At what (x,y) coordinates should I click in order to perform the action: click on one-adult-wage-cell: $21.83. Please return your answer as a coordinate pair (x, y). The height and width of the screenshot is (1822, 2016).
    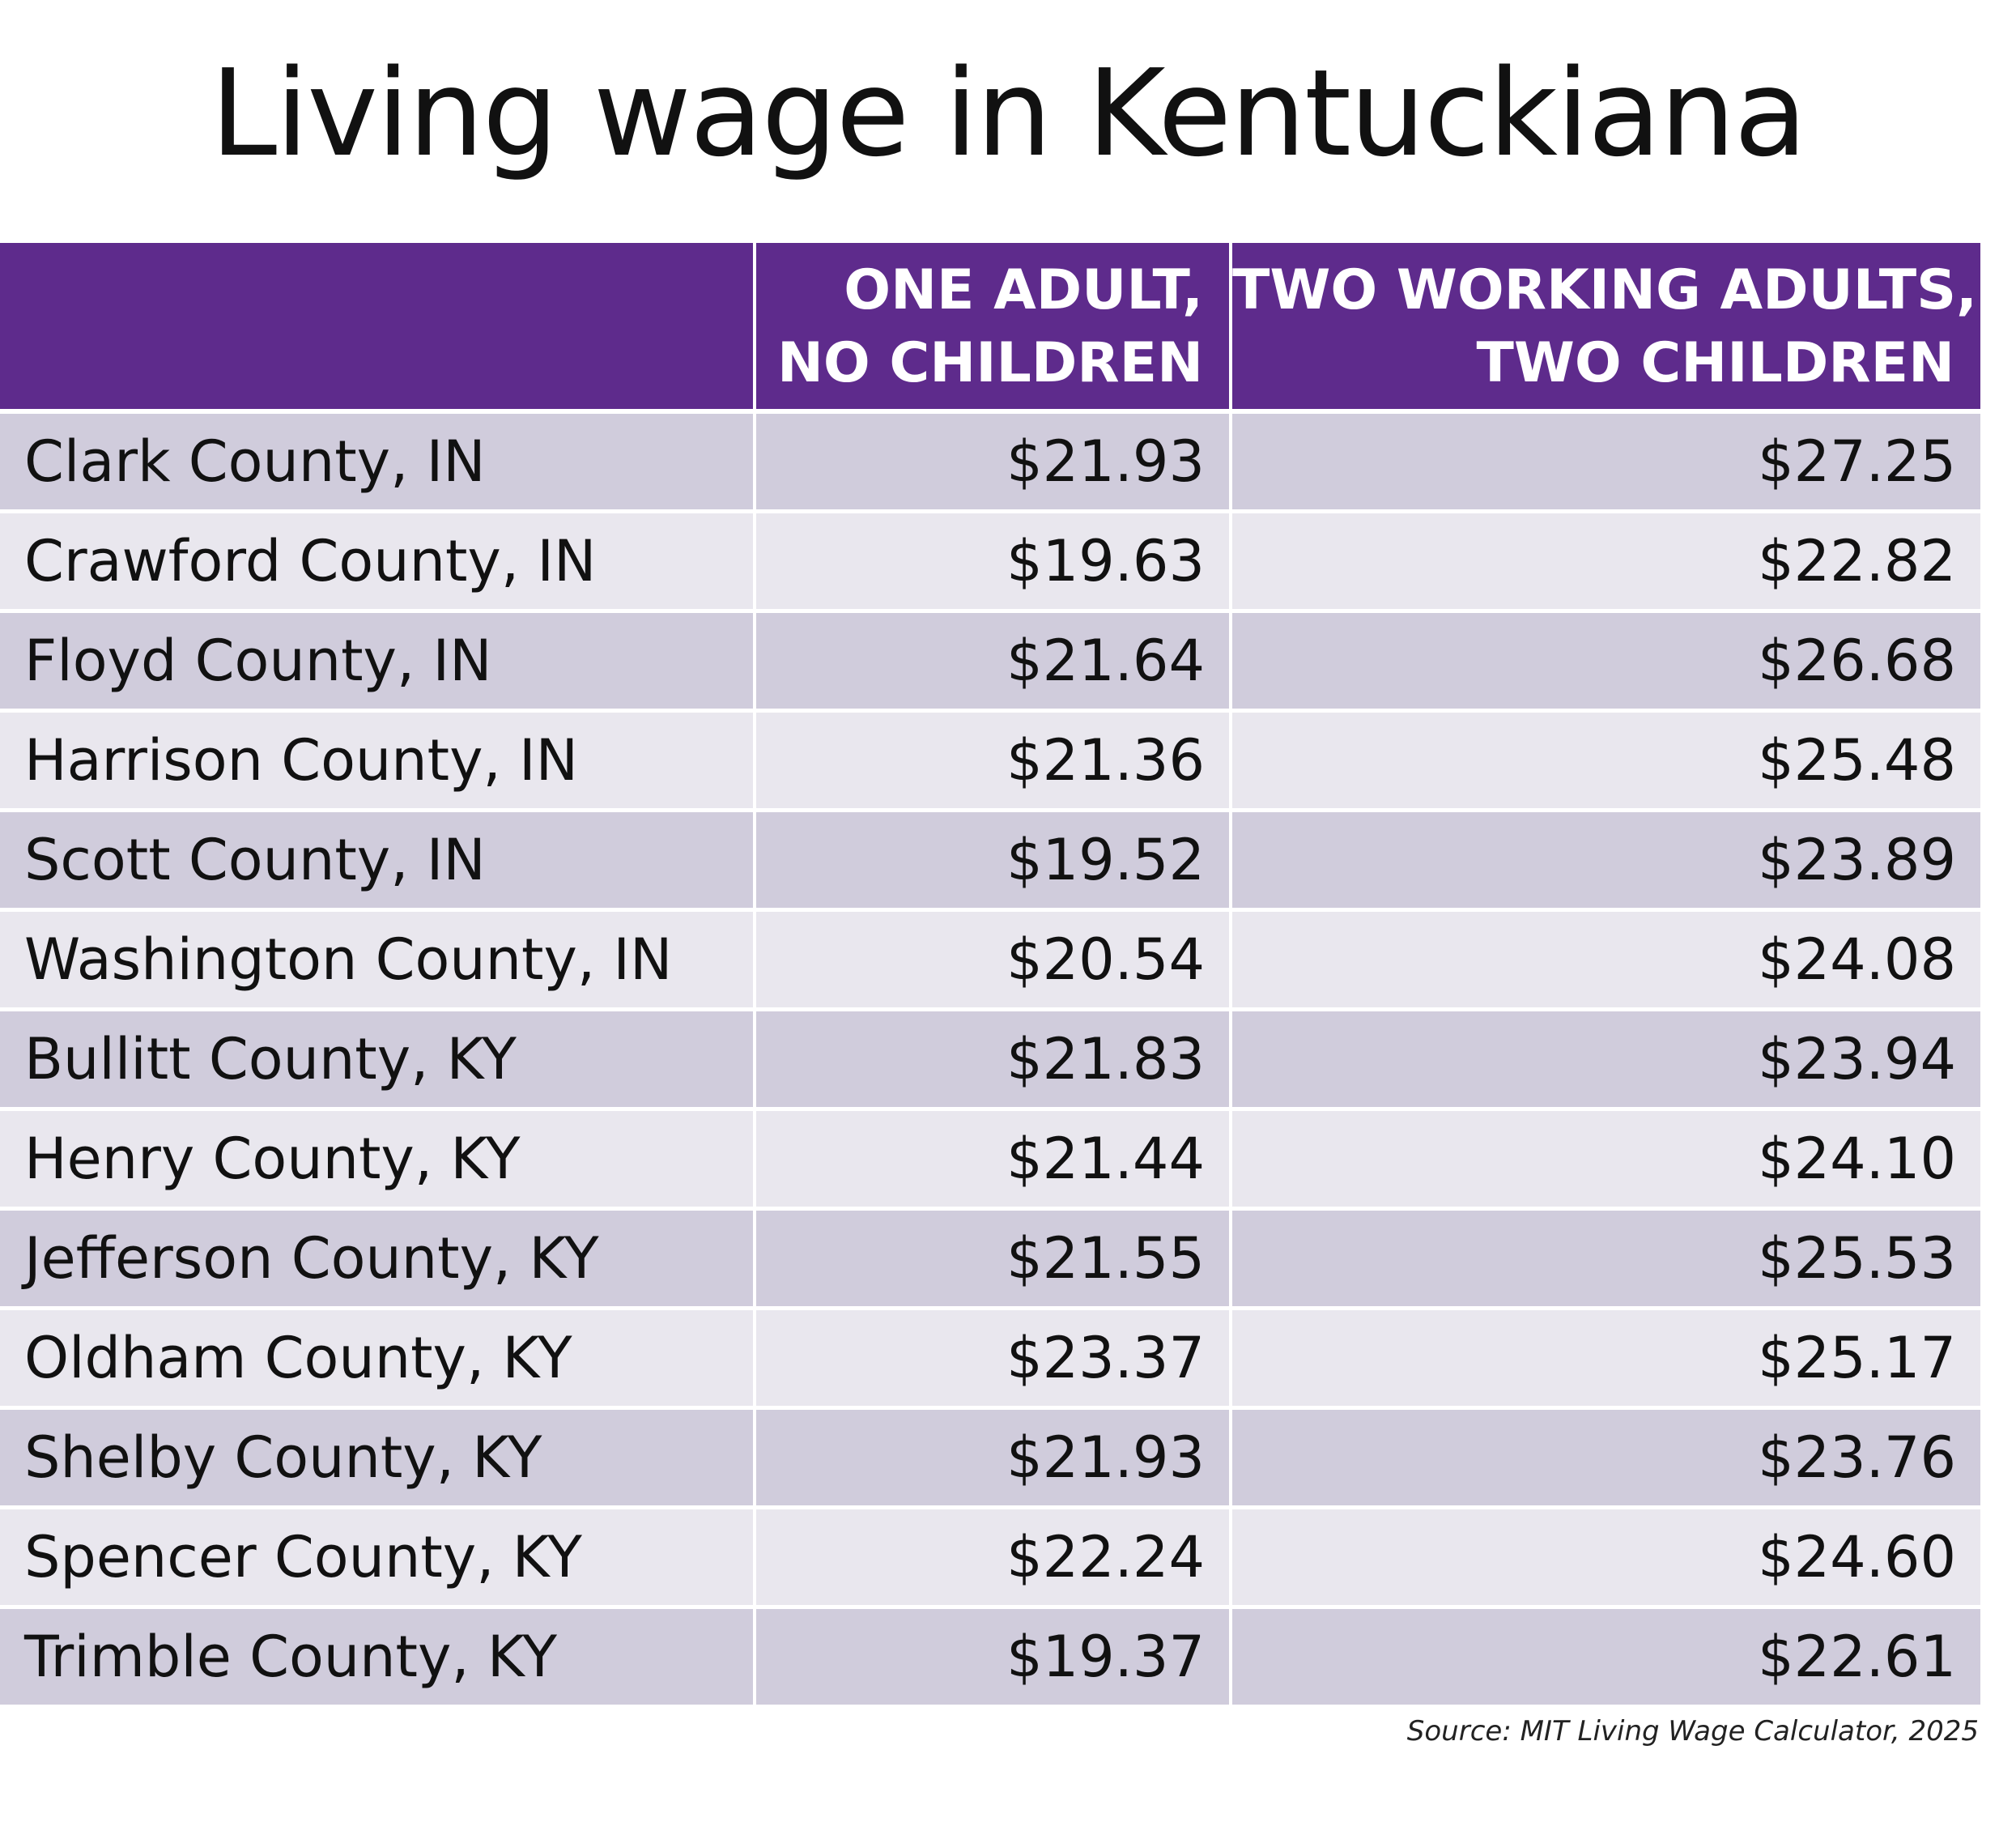
    Looking at the image, I should click on (992, 1059).